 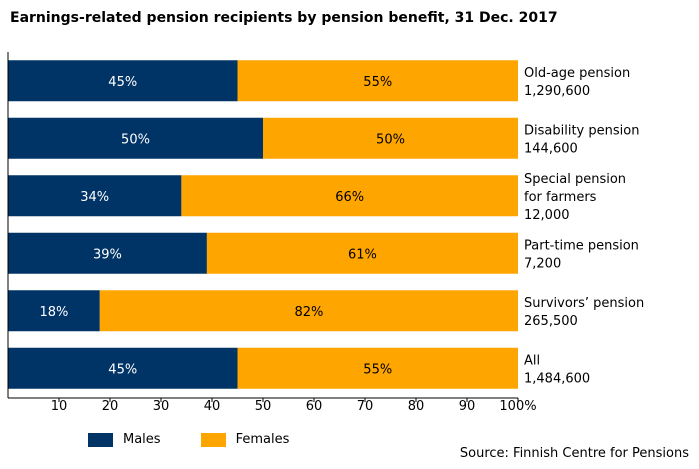 I want to click on category-label-2-2: 12,000, so click(x=547, y=215).